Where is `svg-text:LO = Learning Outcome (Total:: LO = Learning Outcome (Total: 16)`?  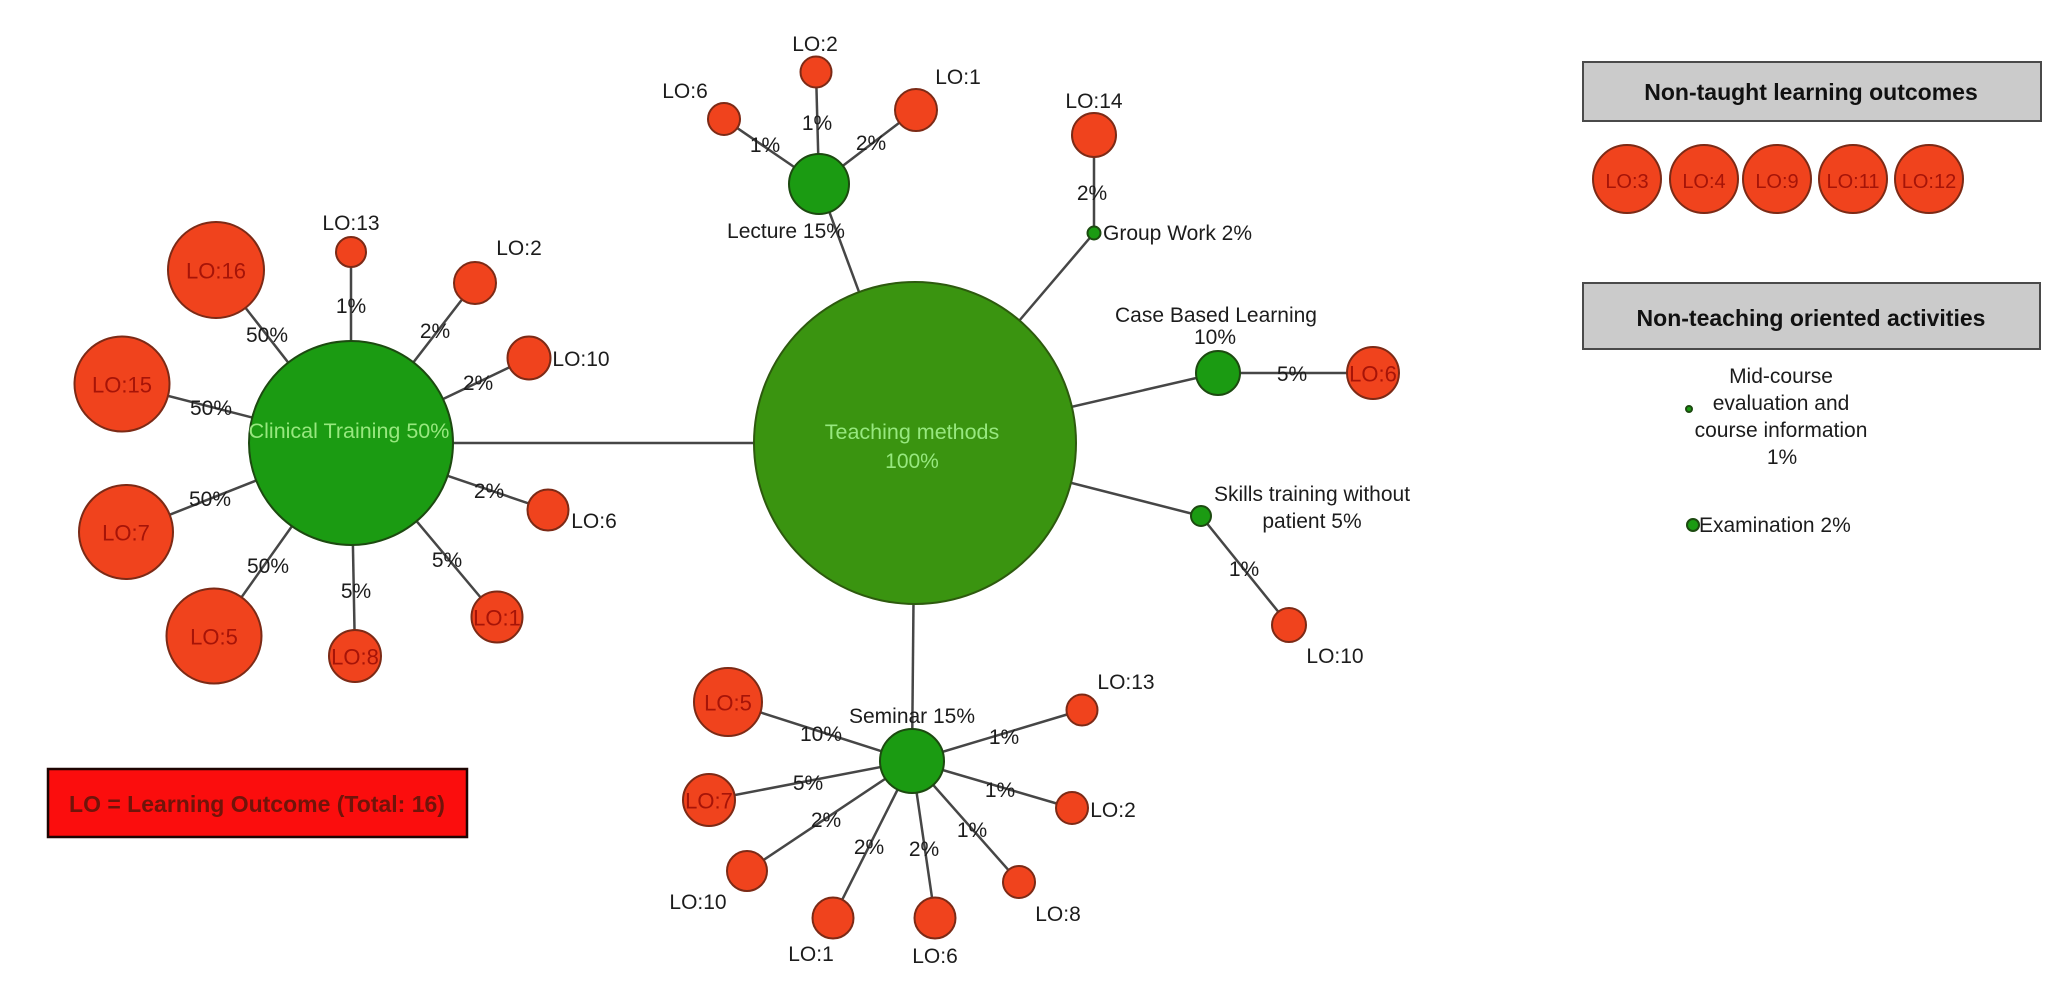 svg-text:LO = Learning Outcome (Total:: LO = Learning Outcome (Total: 16) is located at coordinates (257, 804).